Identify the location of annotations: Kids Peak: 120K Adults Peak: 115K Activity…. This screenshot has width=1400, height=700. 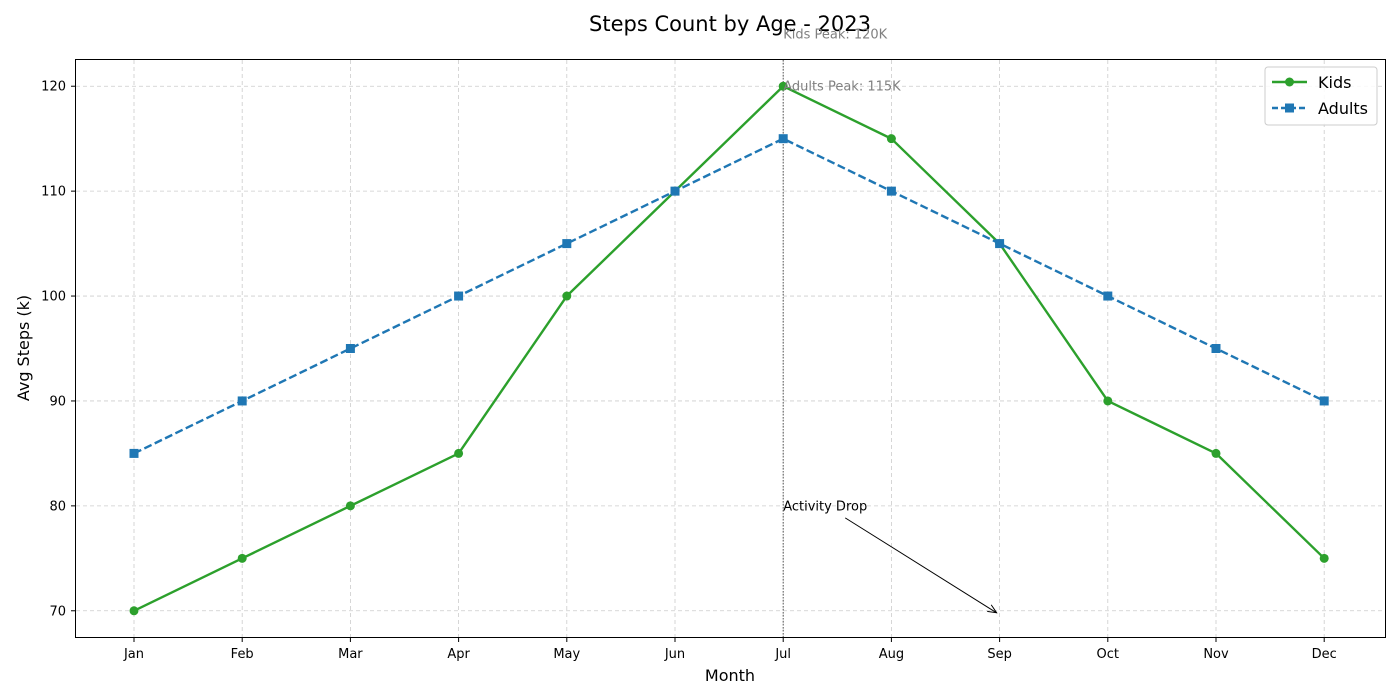
(889, 320).